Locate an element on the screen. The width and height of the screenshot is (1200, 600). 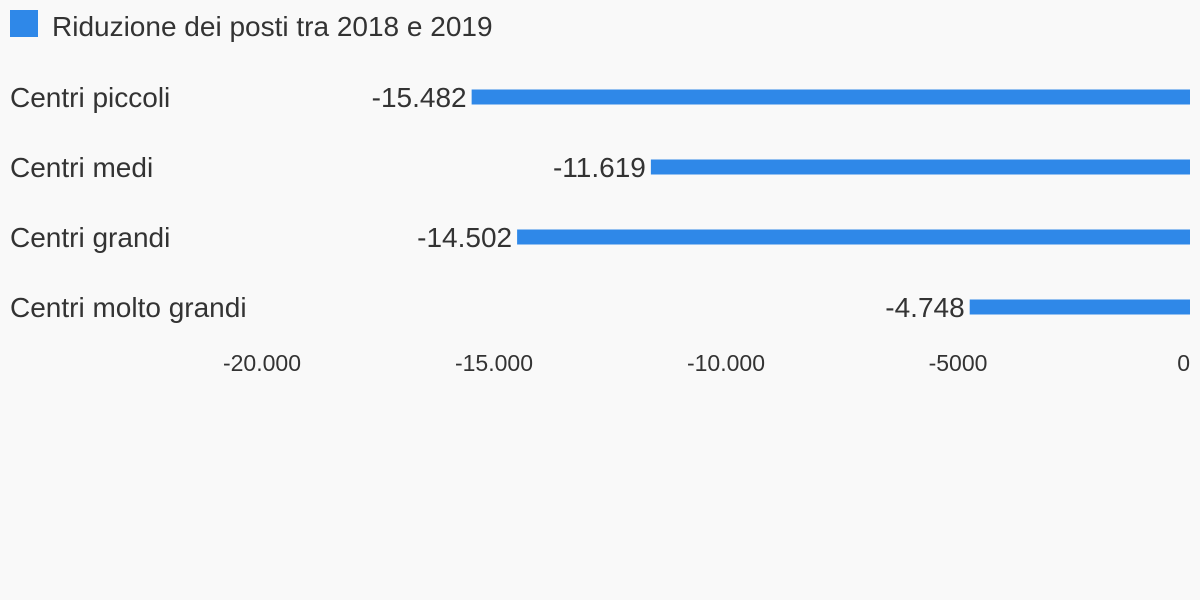
legend-swatch is located at coordinates (24, 23).